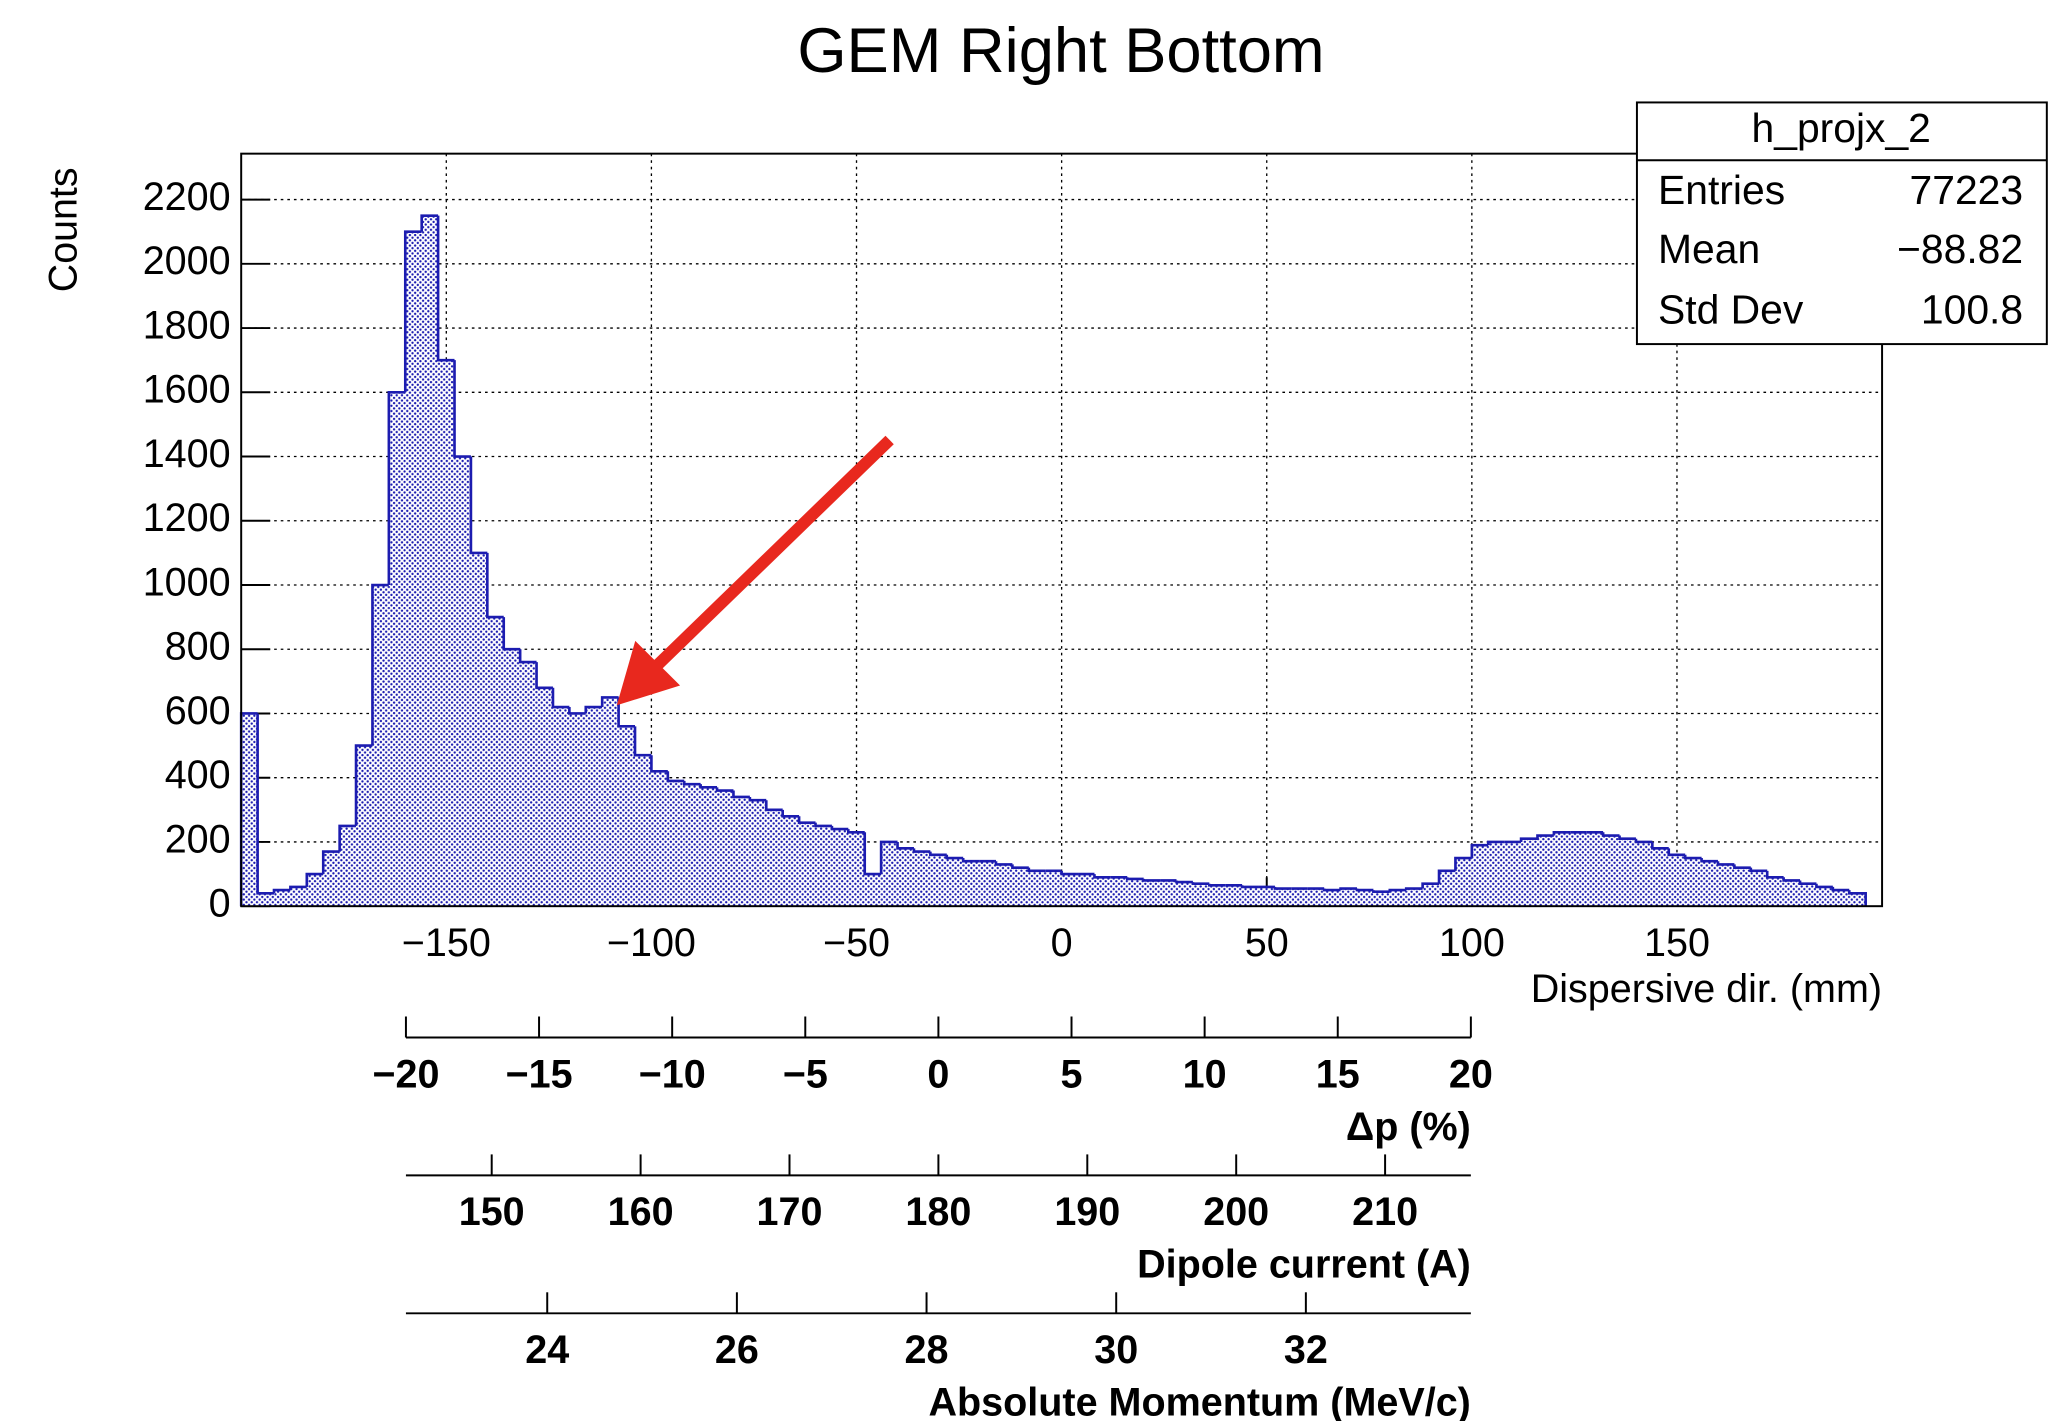 The image size is (2060, 1421). I want to click on extra-axis-tick-label: 0, so click(938, 1074).